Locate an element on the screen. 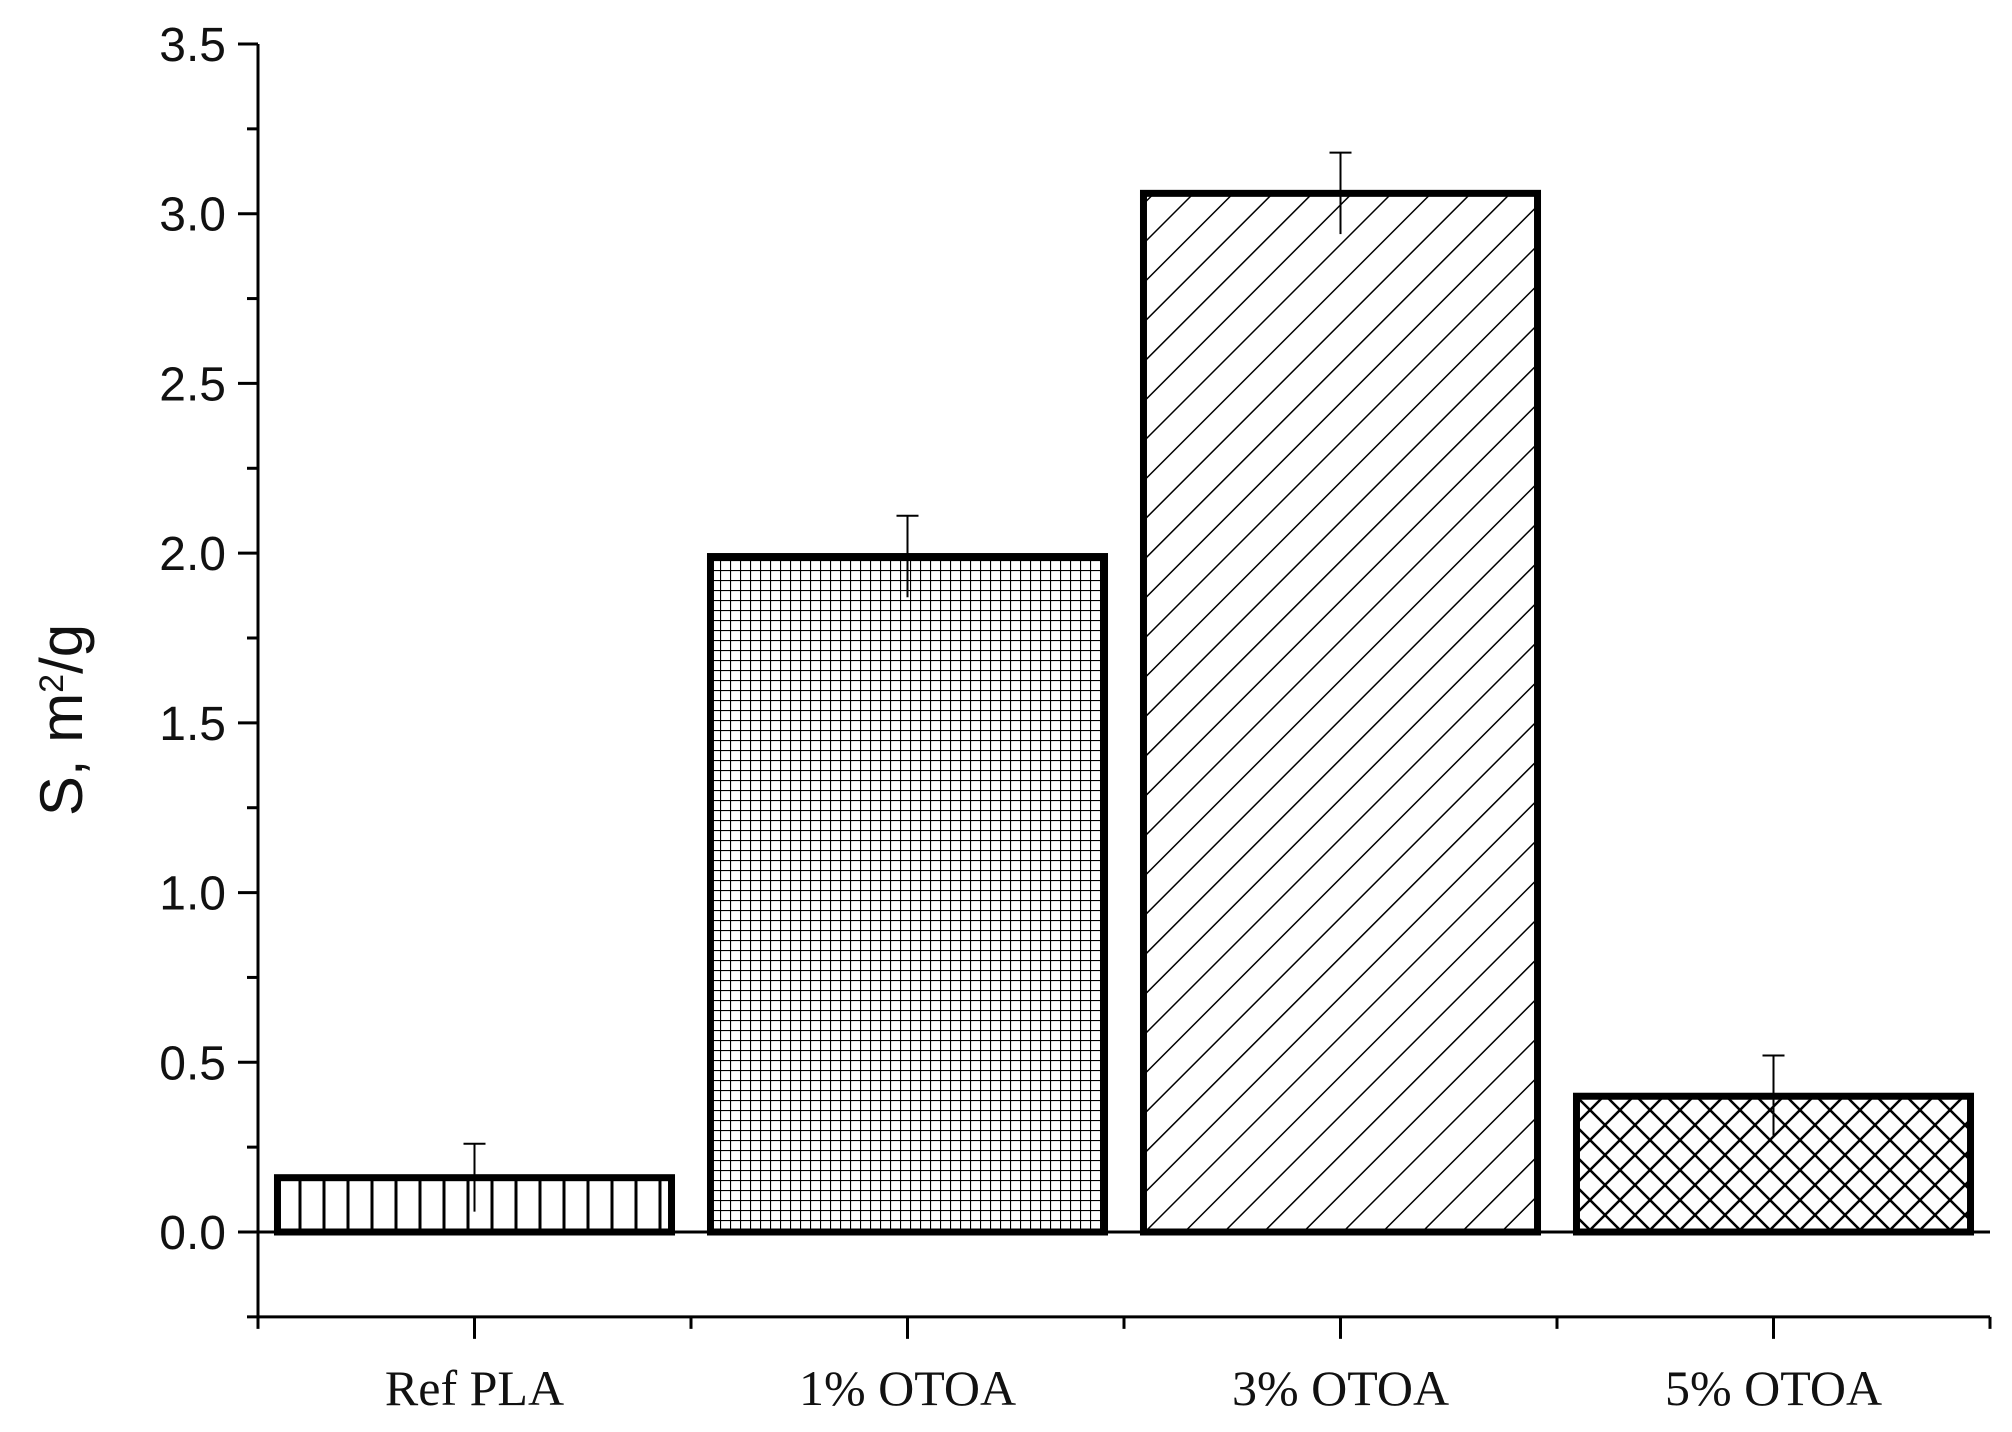 This screenshot has height=1432, width=2012. y-tick-label: 1.5 is located at coordinates (192, 724).